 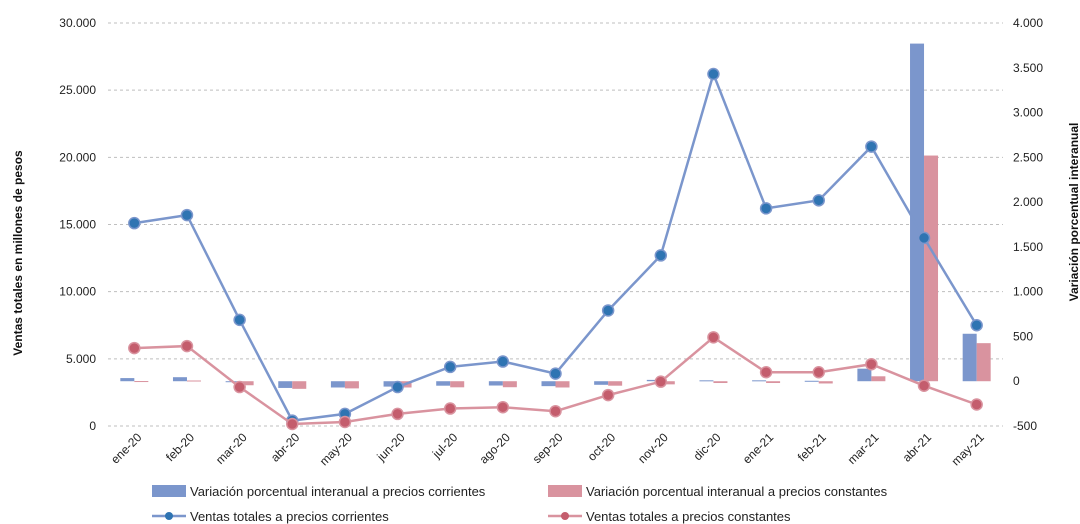 I want to click on x-tick-label: may-21, so click(x=968, y=449).